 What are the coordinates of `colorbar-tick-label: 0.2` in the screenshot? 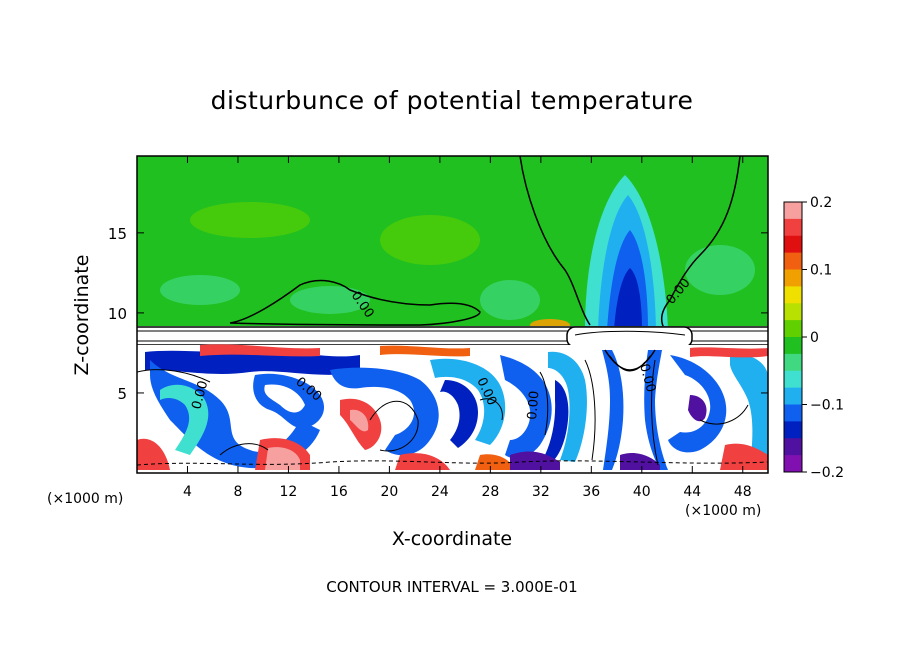 It's located at (821, 203).